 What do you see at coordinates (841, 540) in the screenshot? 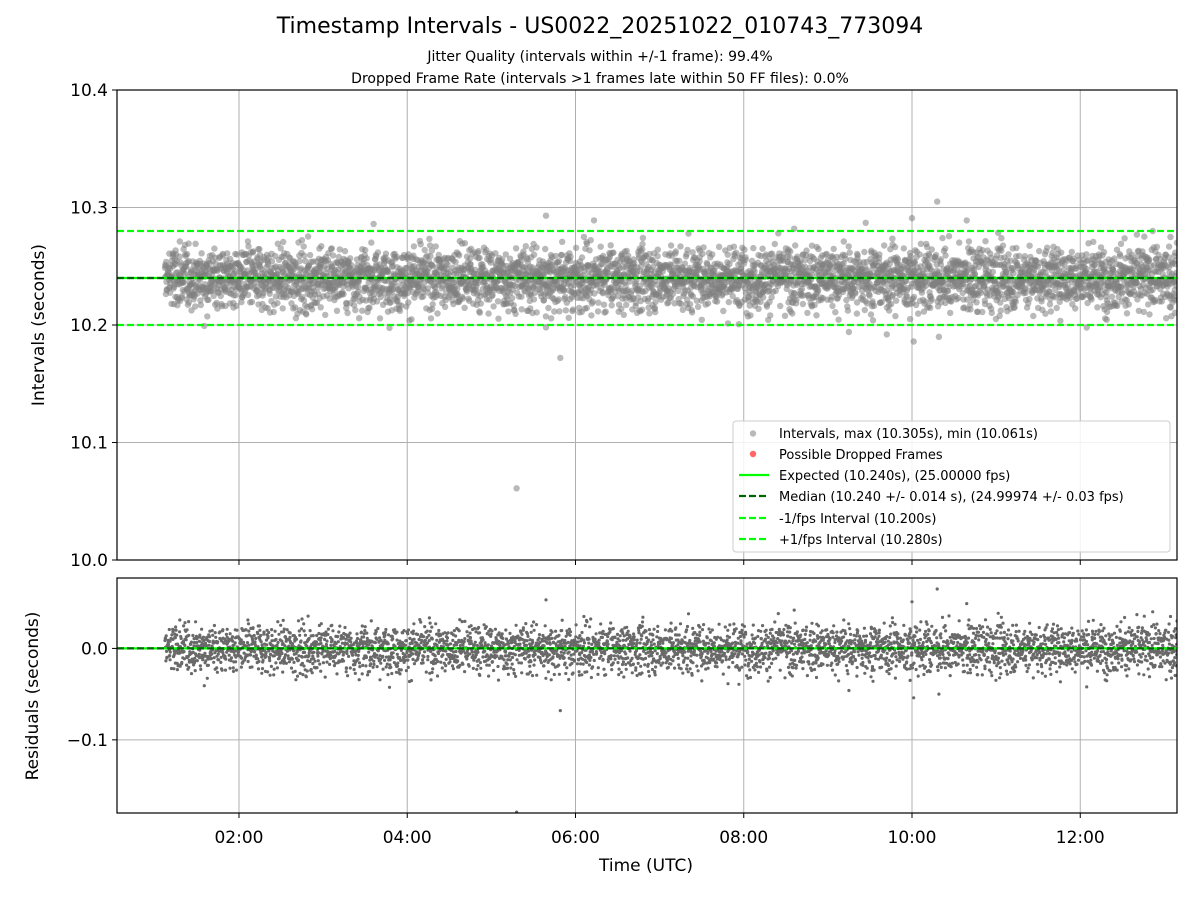
I see `legend-entry-plus-fps: +1/fps Interval (10.280s)` at bounding box center [841, 540].